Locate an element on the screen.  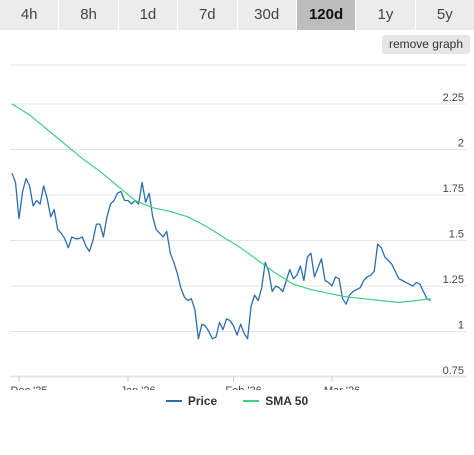
tab-5y: 5y is located at coordinates (444, 15).